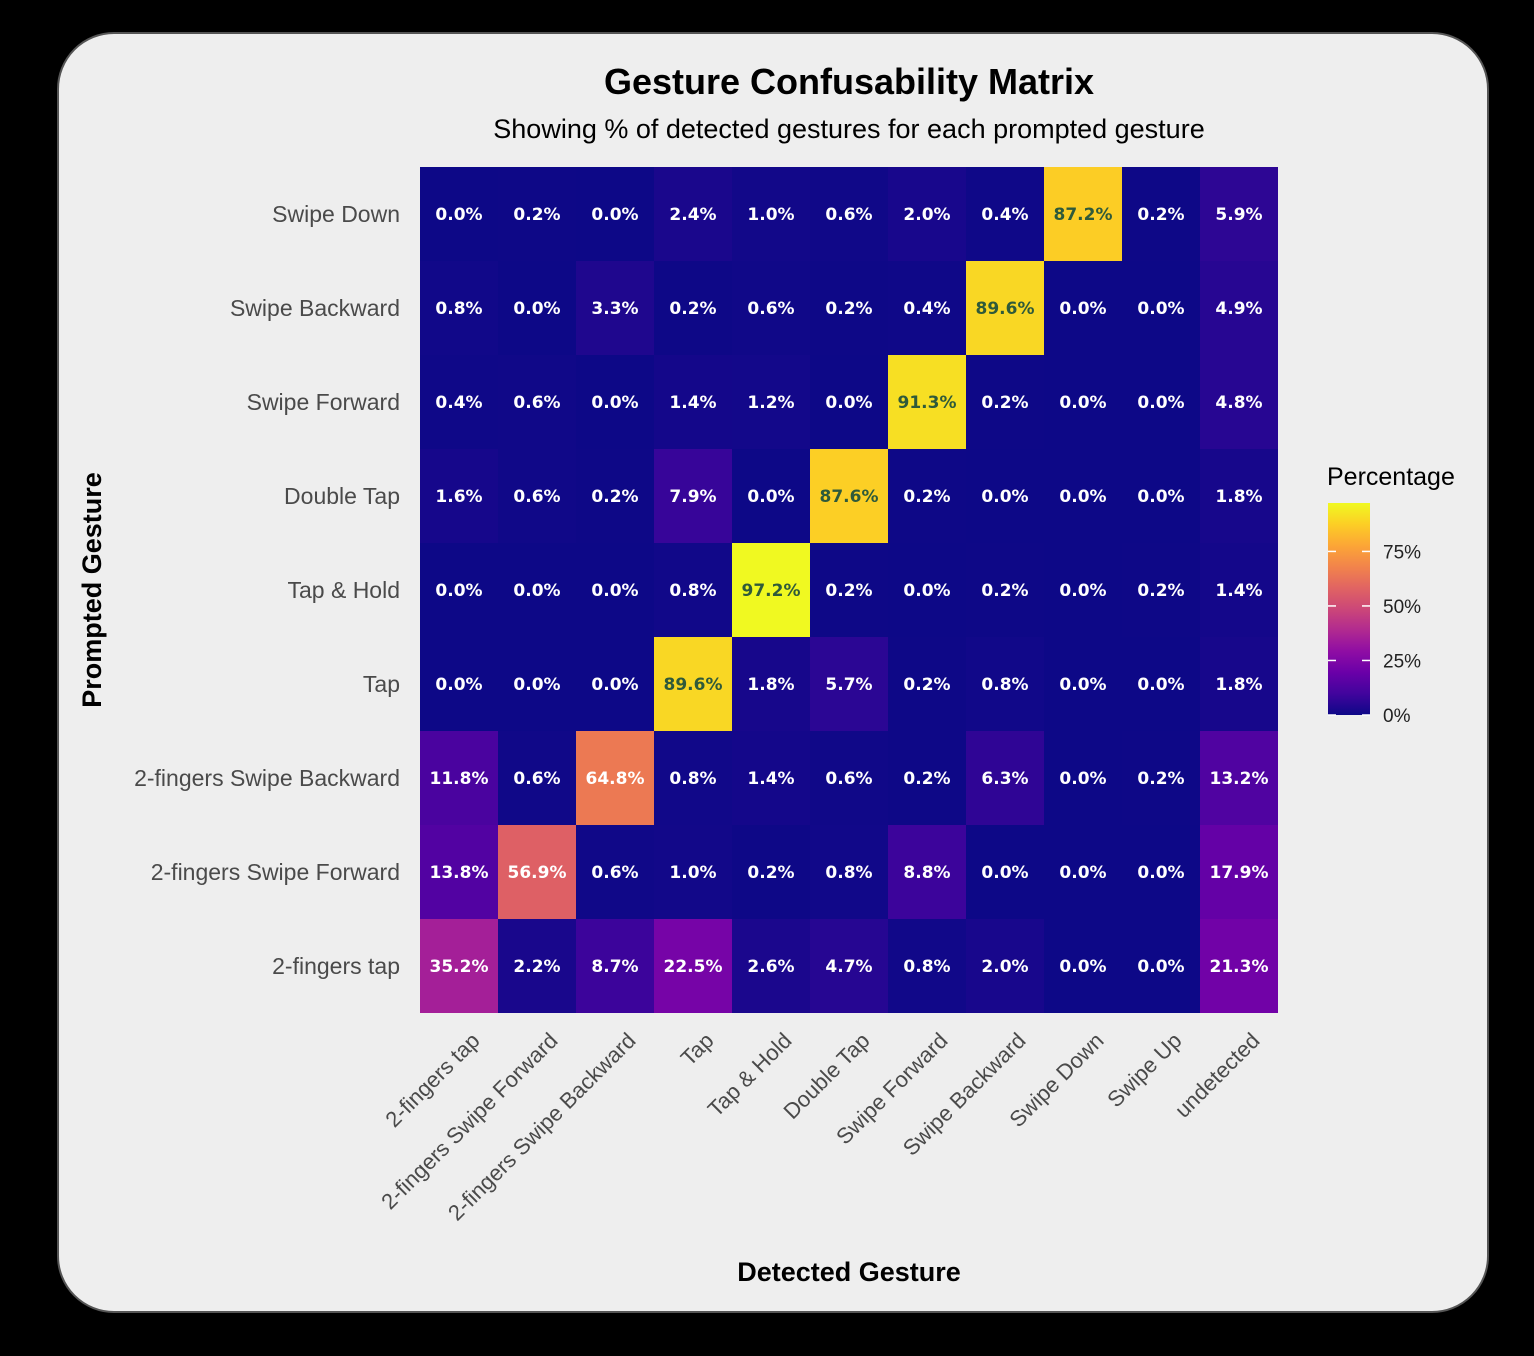  Describe the element at coordinates (1004, 215) in the screenshot. I see `cell-value-label: 0.4%` at that location.